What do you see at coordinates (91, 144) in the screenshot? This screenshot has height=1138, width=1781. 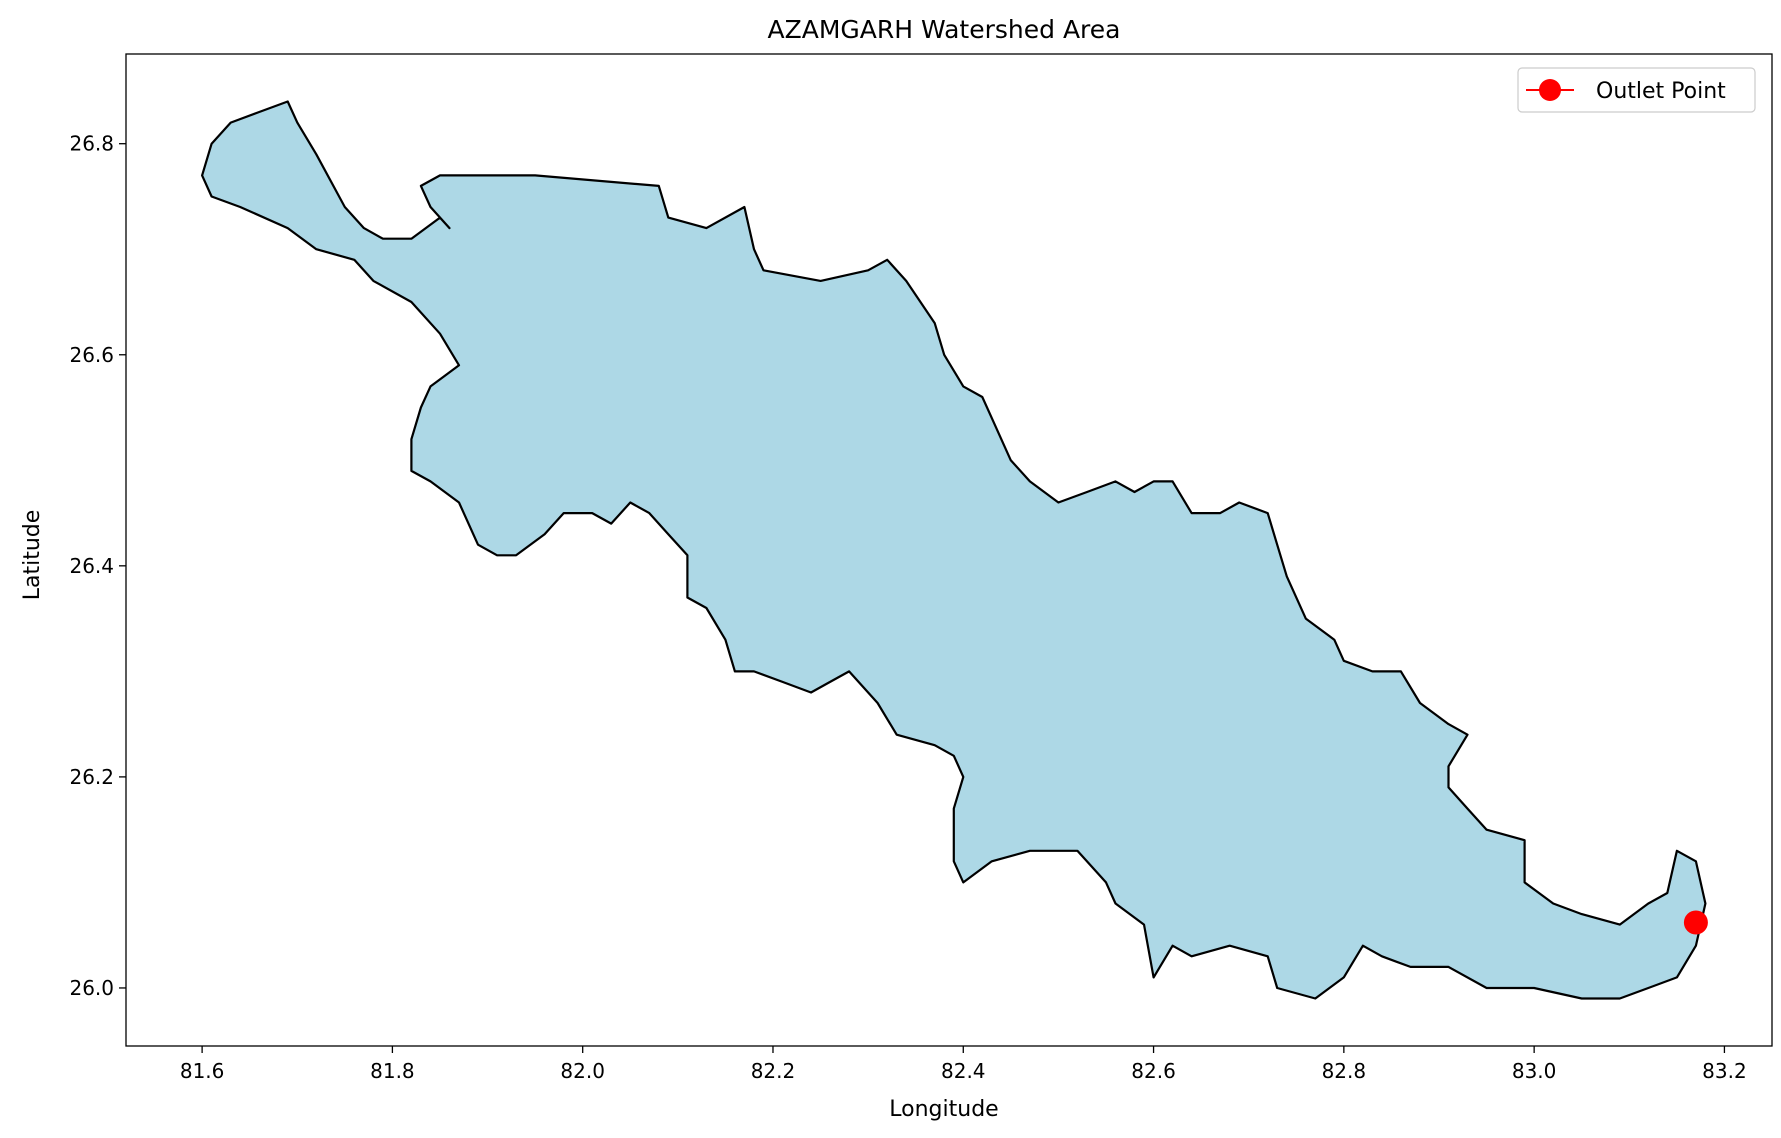 I see `y-tick-label: 26.8` at bounding box center [91, 144].